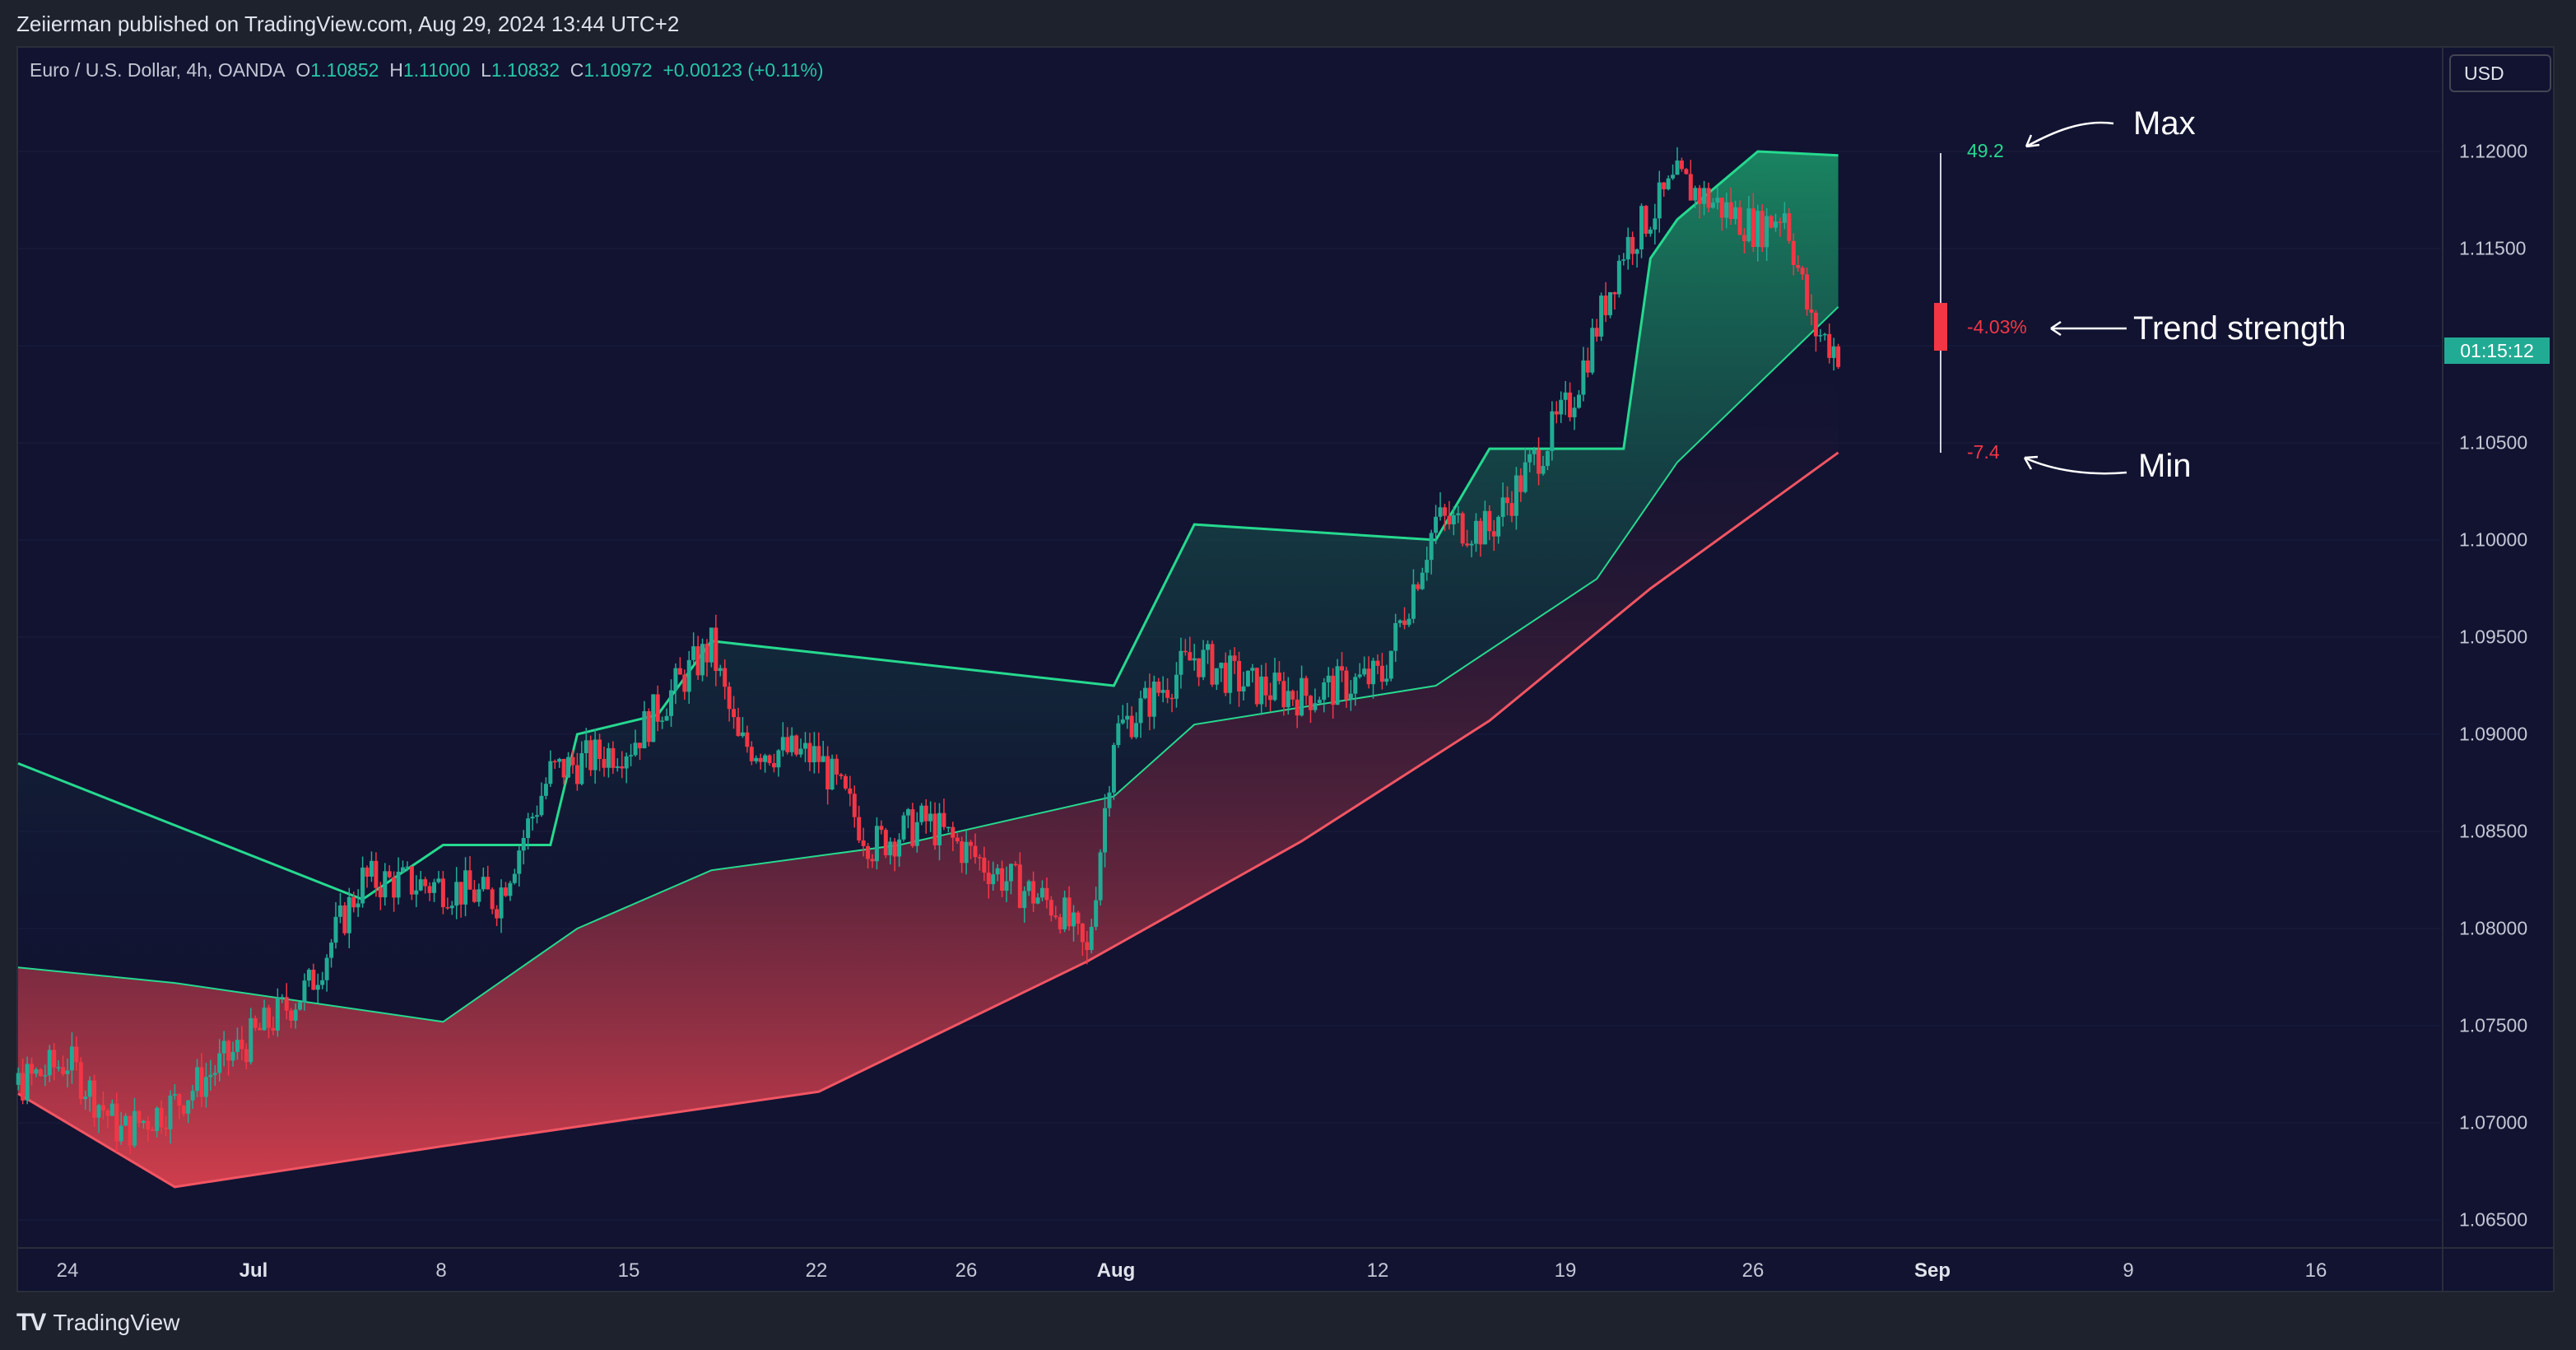  What do you see at coordinates (303, 70) in the screenshot?
I see `open-label: O` at bounding box center [303, 70].